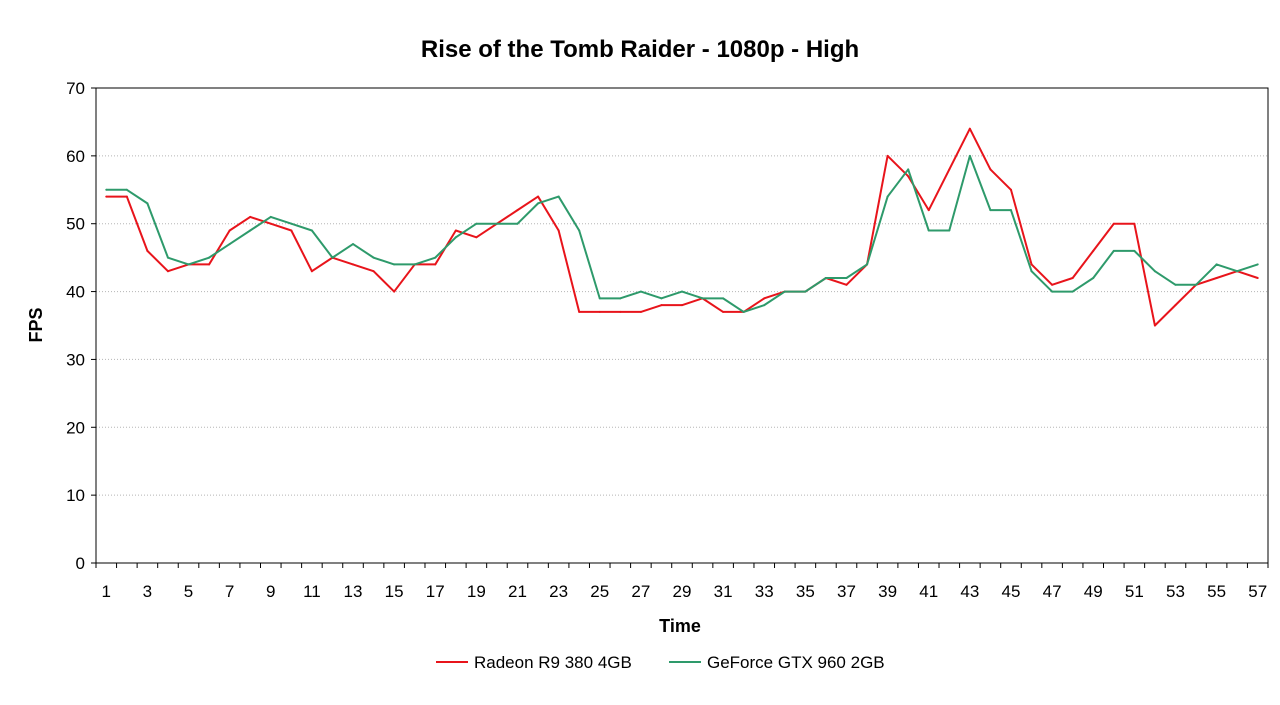  What do you see at coordinates (517, 591) in the screenshot?
I see `x-tick-label: 21` at bounding box center [517, 591].